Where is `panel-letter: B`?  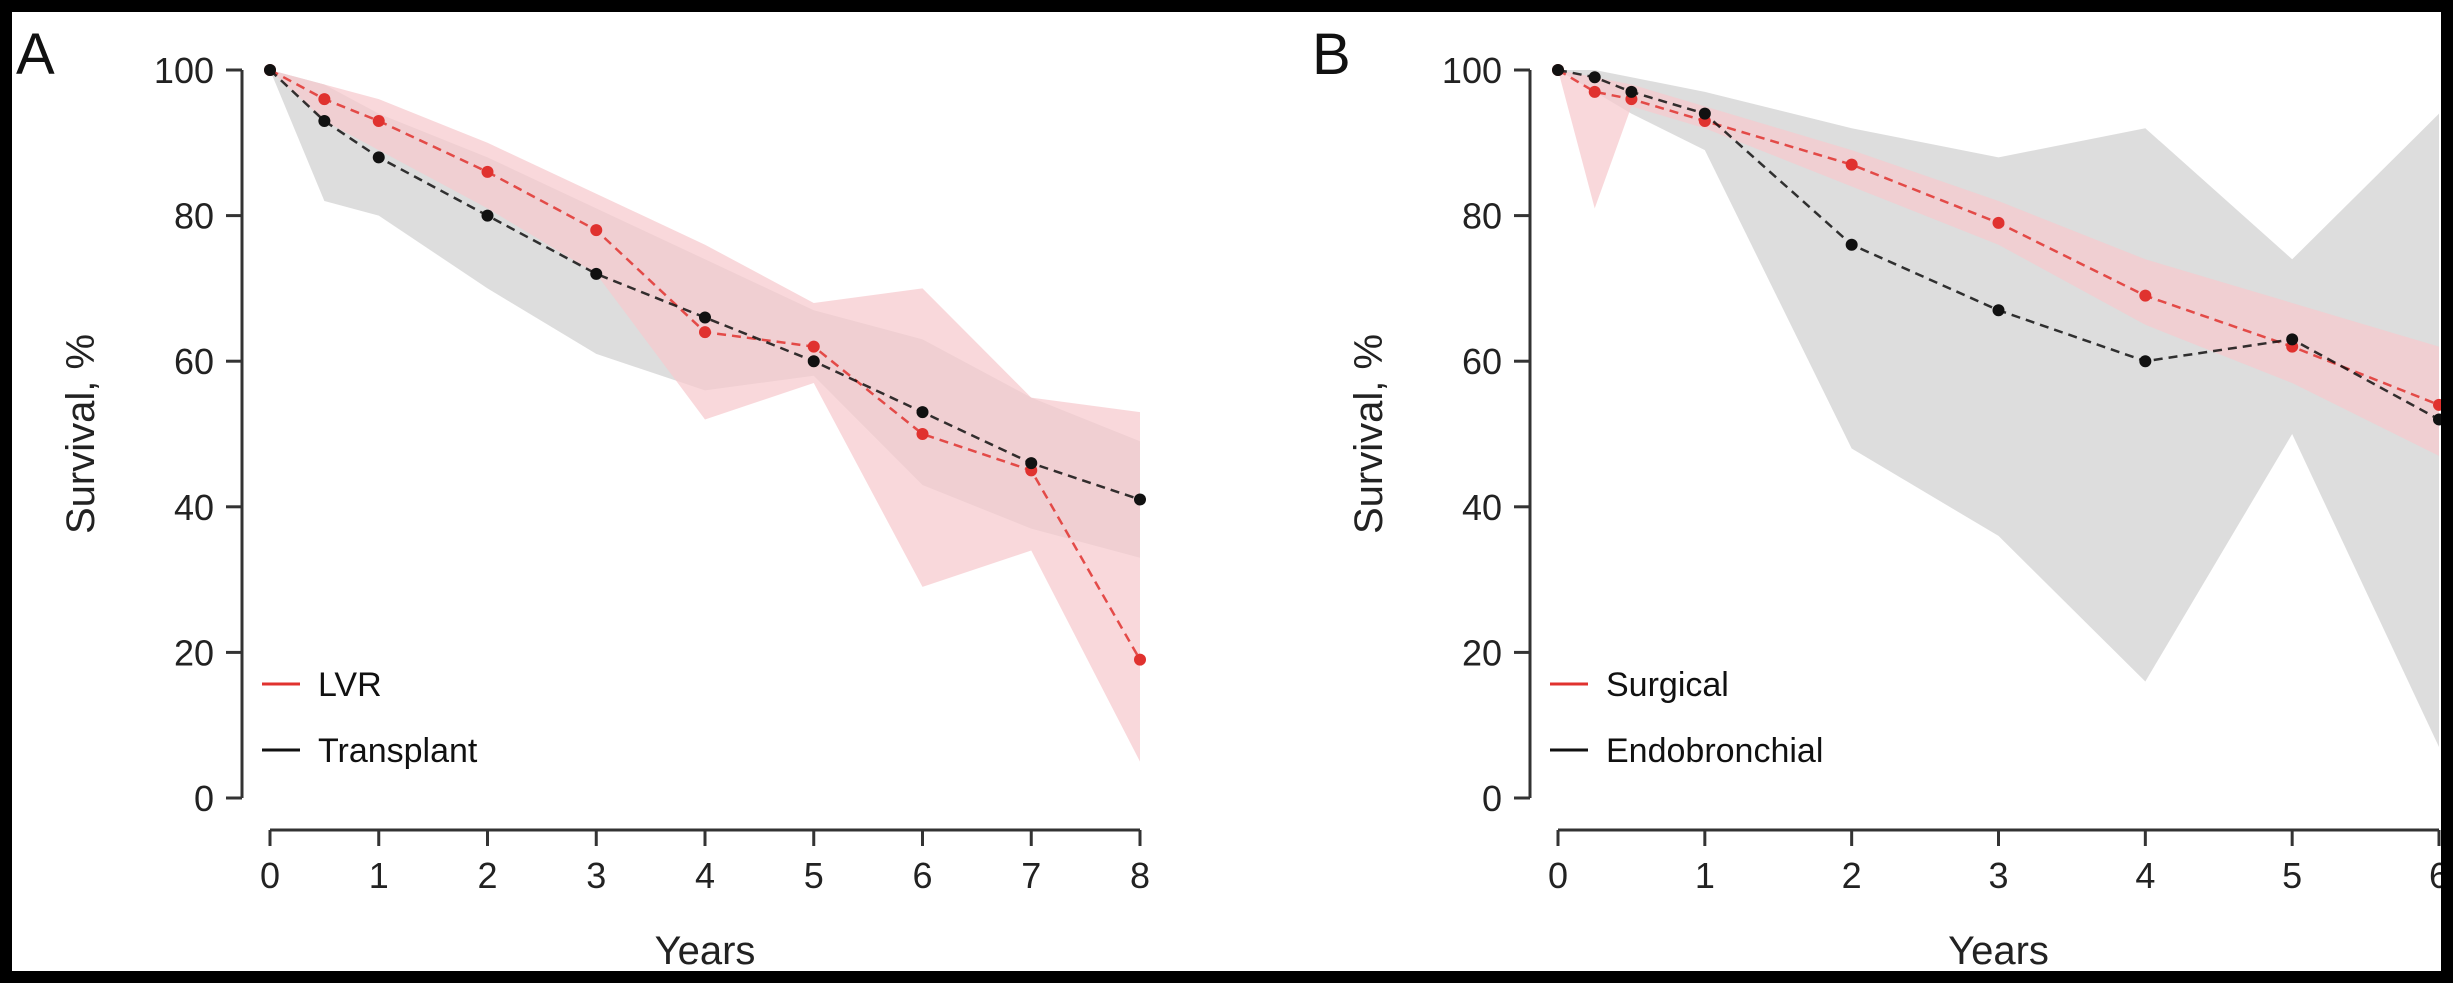
panel-letter: B is located at coordinates (1331, 54).